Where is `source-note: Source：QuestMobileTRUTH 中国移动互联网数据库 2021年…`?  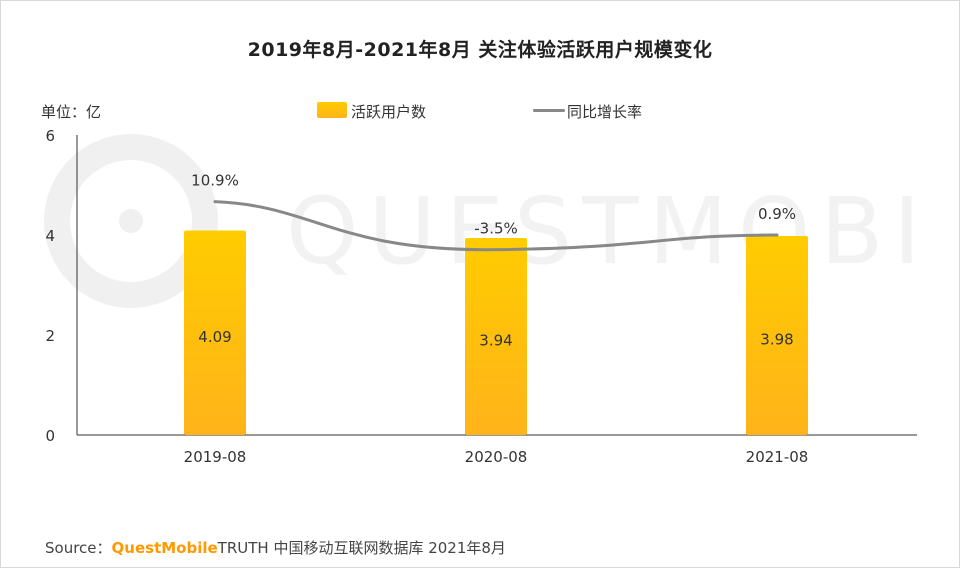
source-note: Source：QuestMobileTRUTH 中国移动互联网数据库 2021年… is located at coordinates (275, 547).